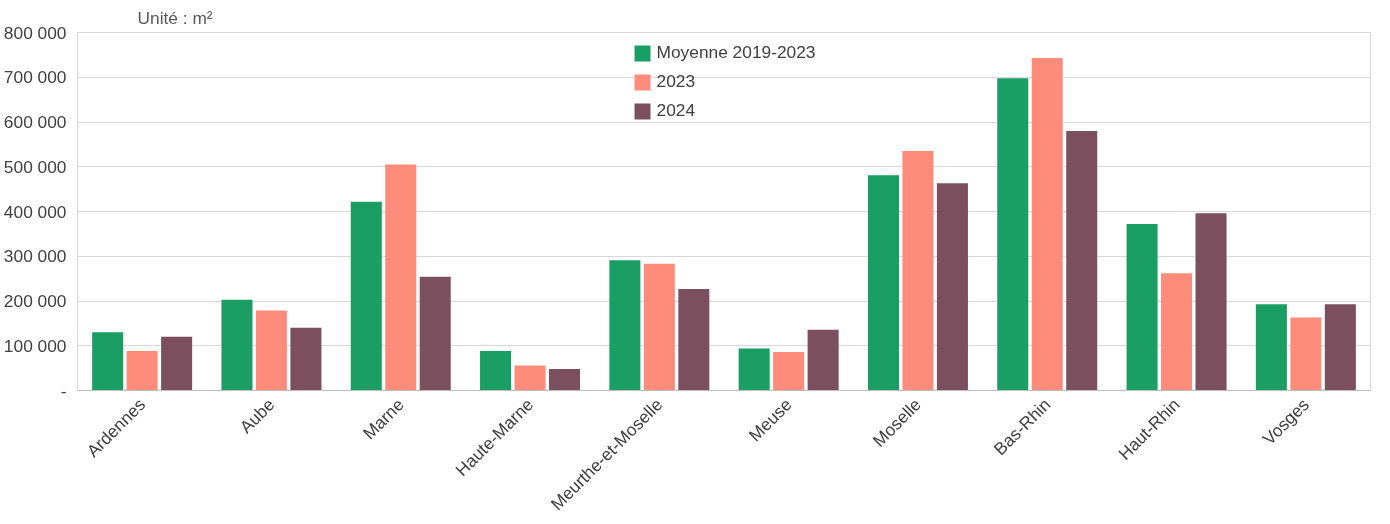 The height and width of the screenshot is (524, 1390). What do you see at coordinates (35, 256) in the screenshot?
I see `y-tick-label: 300 000` at bounding box center [35, 256].